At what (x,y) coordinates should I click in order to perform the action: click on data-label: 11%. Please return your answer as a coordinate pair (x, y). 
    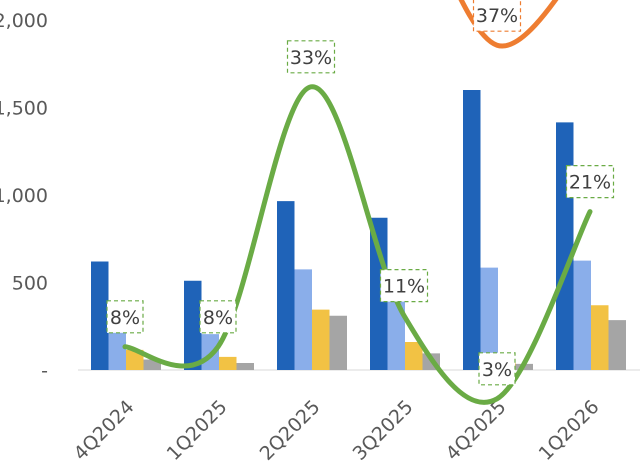
    Looking at the image, I should click on (404, 287).